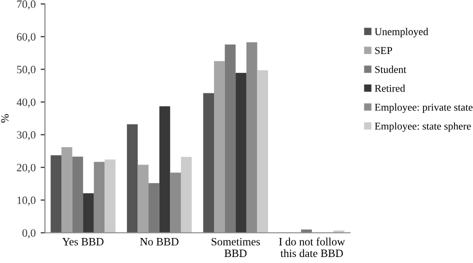 This screenshot has width=473, height=263. What do you see at coordinates (29, 233) in the screenshot?
I see `y-tick-label: 0,0` at bounding box center [29, 233].